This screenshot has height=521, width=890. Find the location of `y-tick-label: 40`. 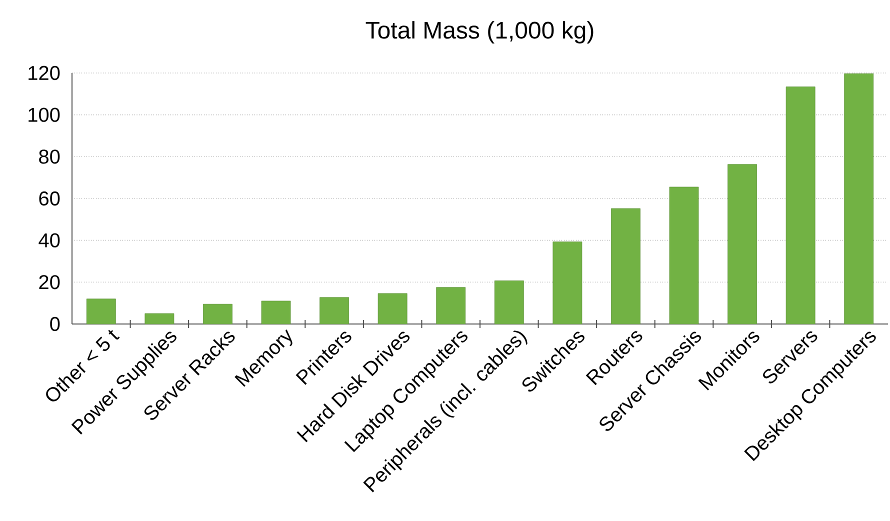

y-tick-label: 40 is located at coordinates (49, 240).